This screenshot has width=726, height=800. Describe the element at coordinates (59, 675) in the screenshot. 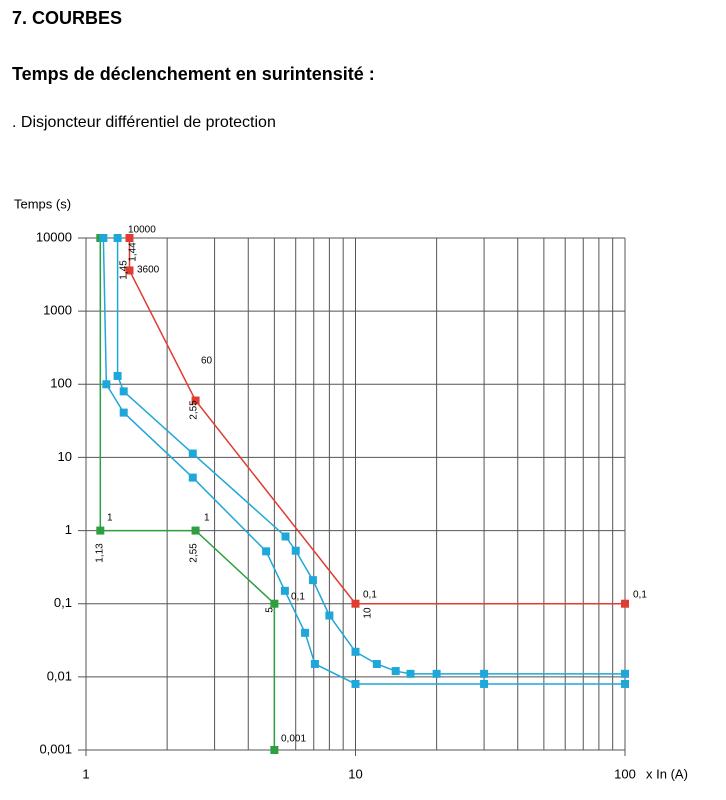

I see `y-tick-label: 0,01` at that location.